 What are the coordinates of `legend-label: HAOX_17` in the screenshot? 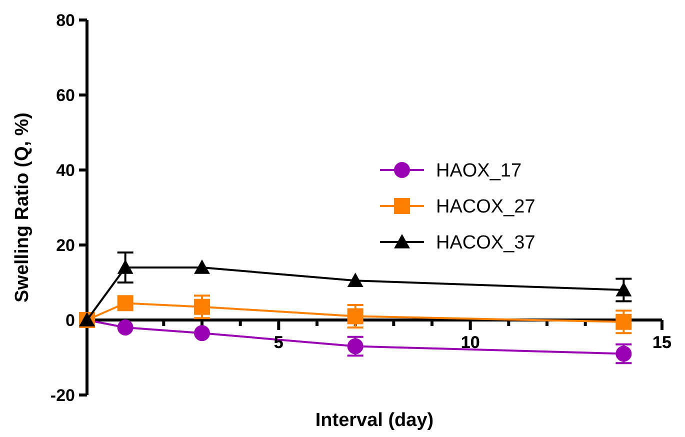 It's located at (479, 171).